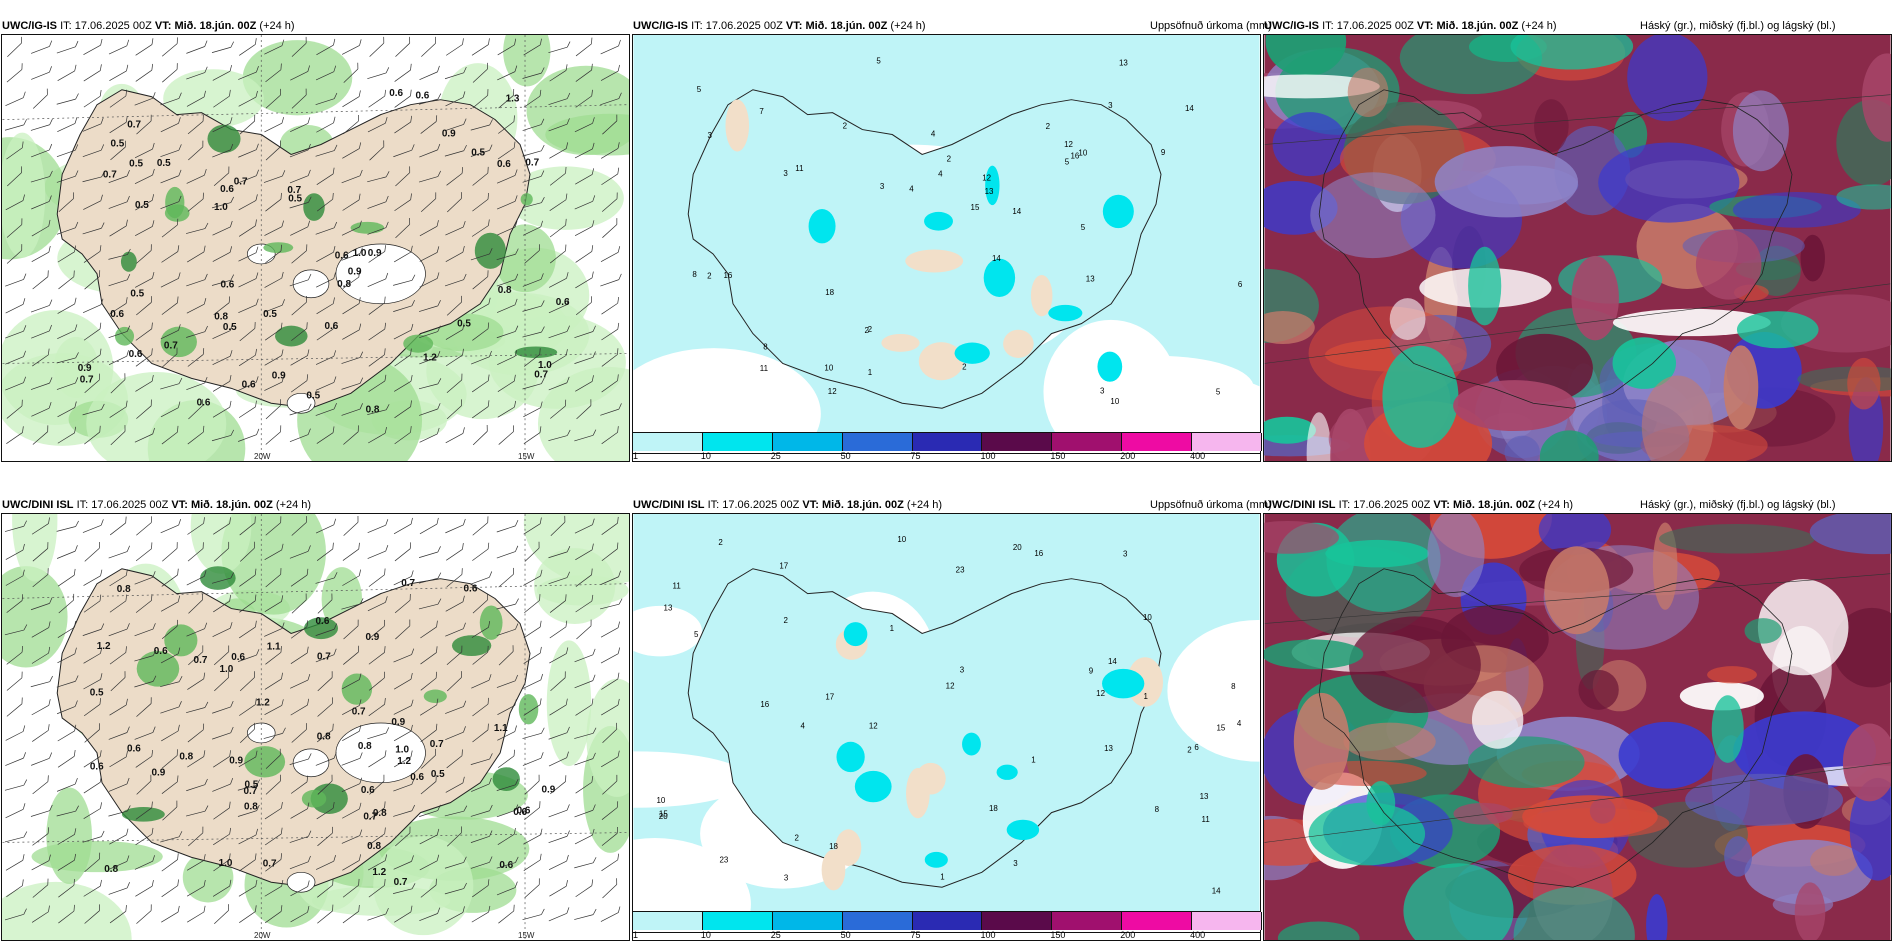 This screenshot has width=1900, height=950. What do you see at coordinates (1189, 750) in the screenshot?
I see `precip-amount-label: 2` at bounding box center [1189, 750].